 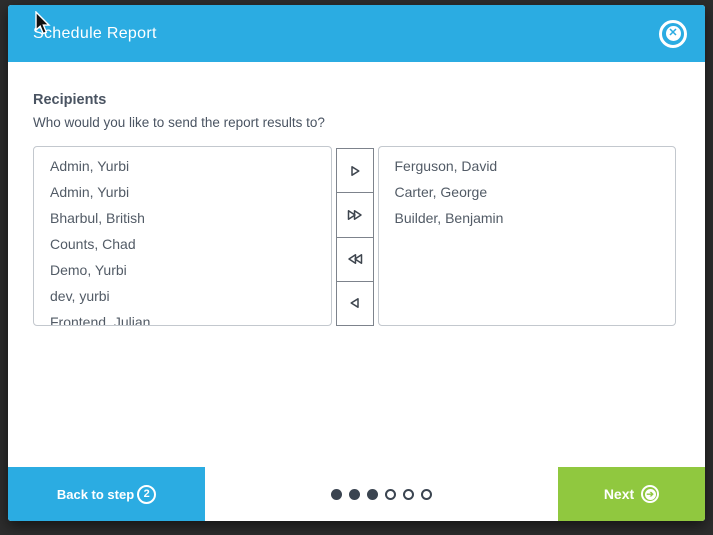 What do you see at coordinates (147, 494) in the screenshot?
I see `step-number-badge: 2` at bounding box center [147, 494].